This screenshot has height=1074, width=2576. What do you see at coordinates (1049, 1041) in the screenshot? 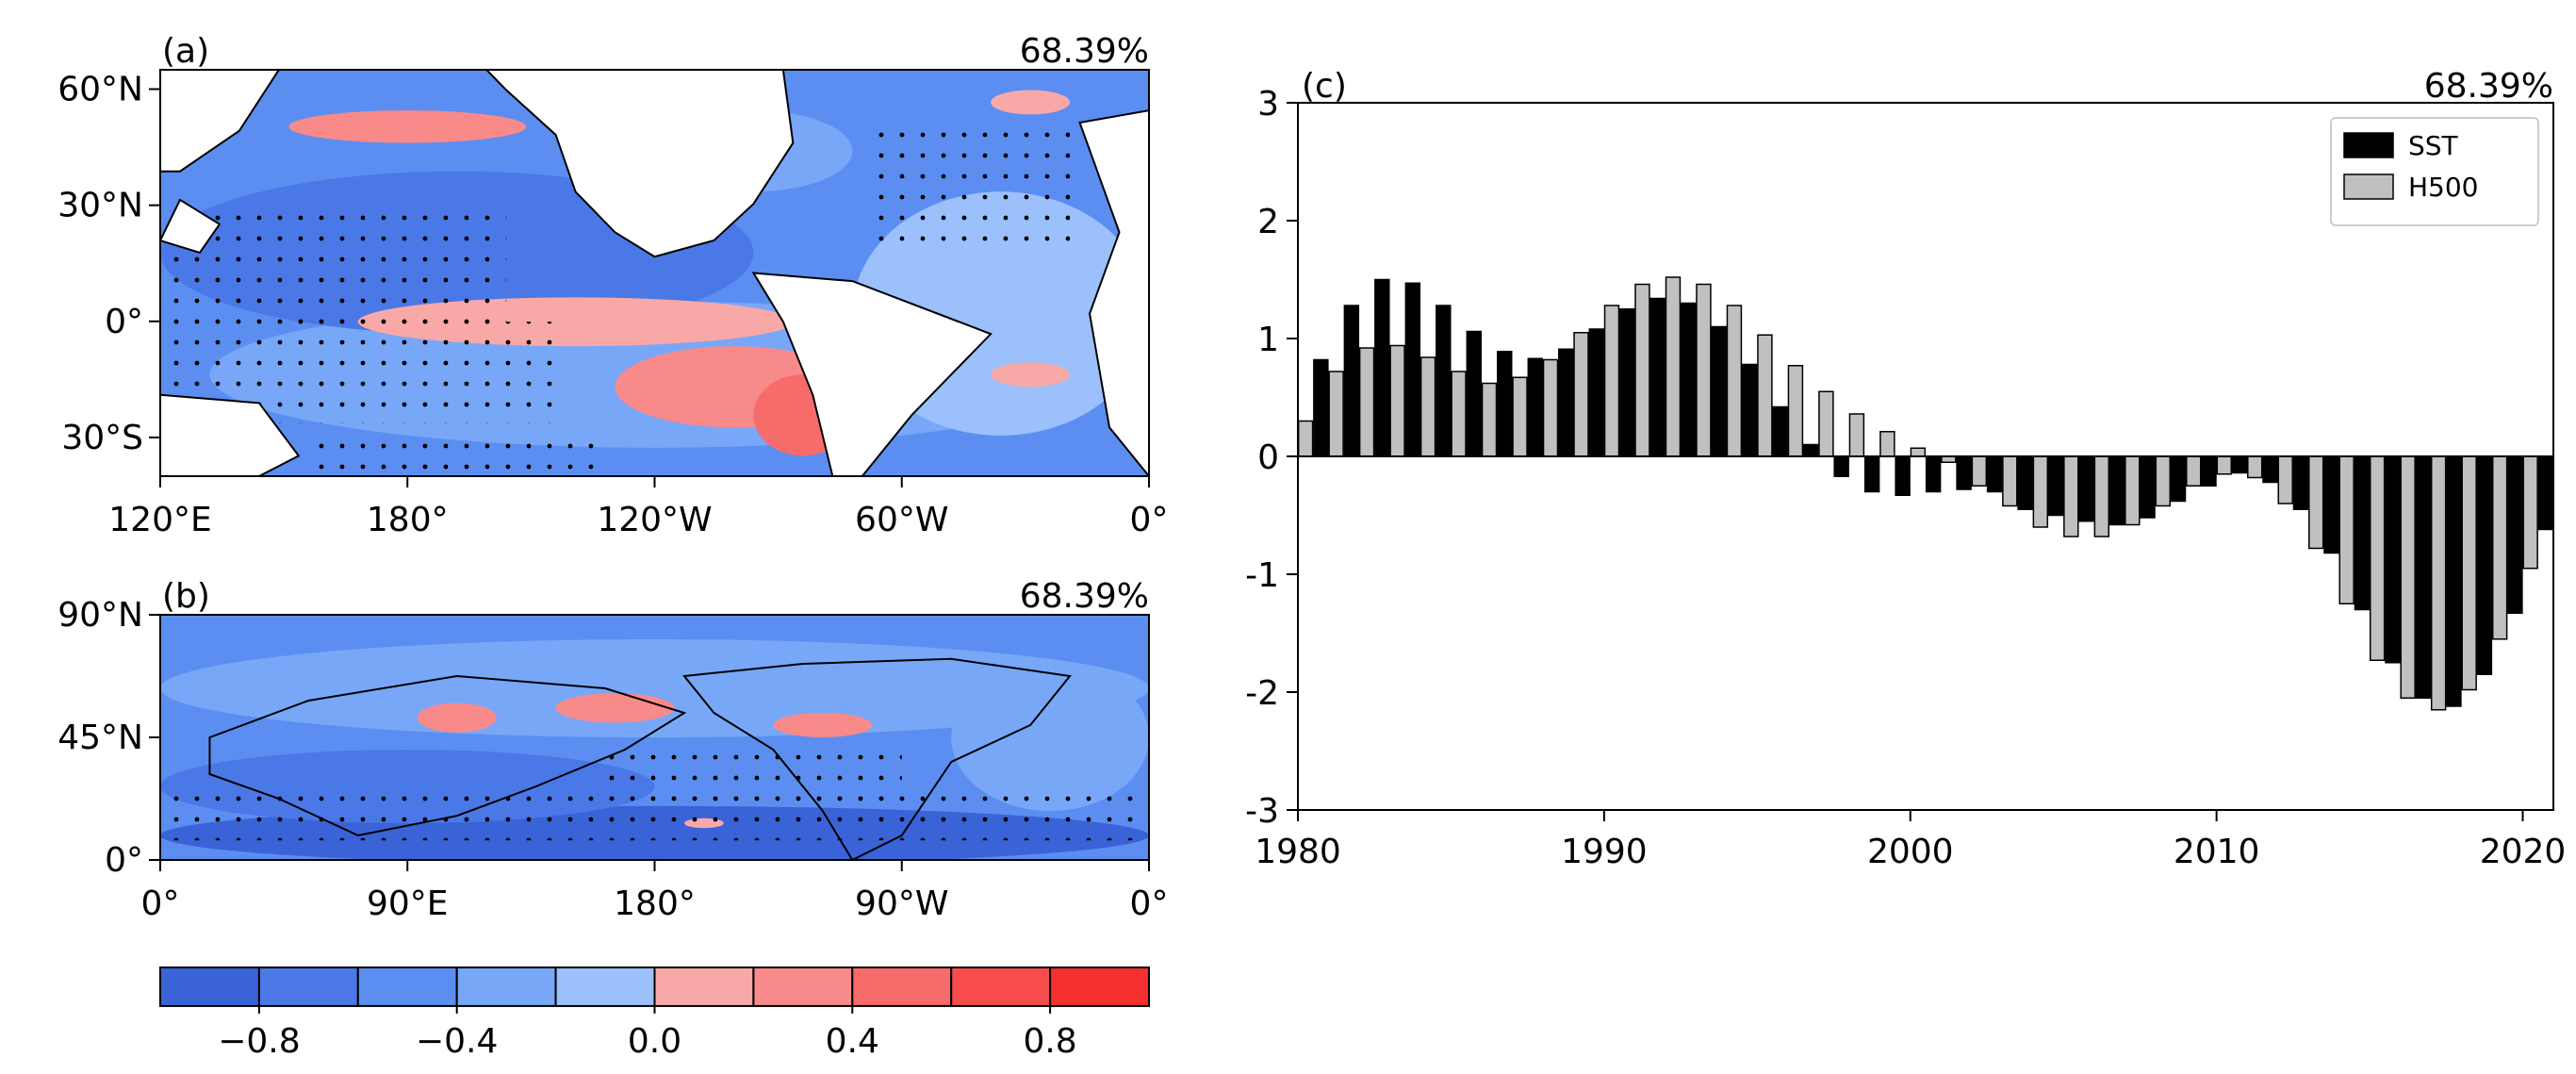
I see `colorbar-tick-label: 0.8` at bounding box center [1049, 1041].